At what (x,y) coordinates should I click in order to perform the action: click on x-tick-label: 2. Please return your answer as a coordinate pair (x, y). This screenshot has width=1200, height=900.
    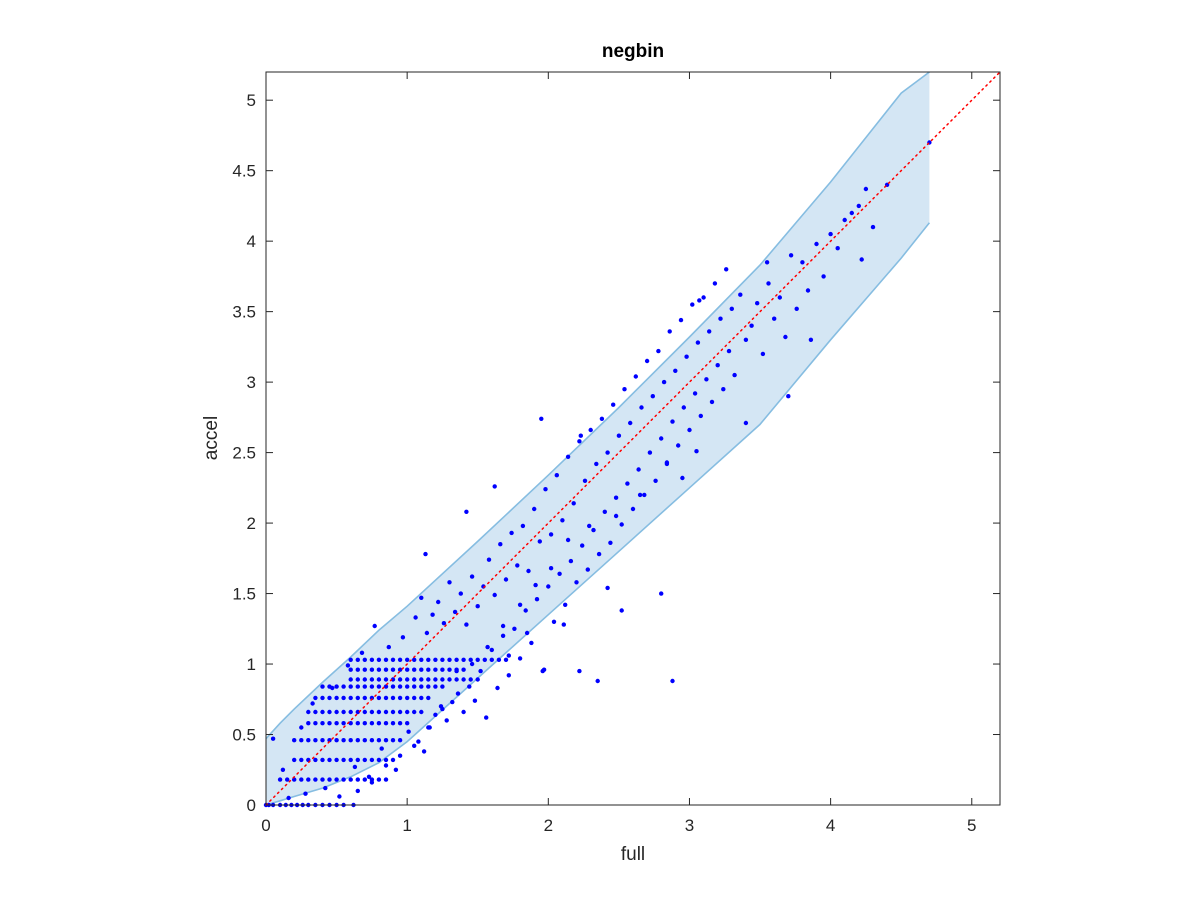
    Looking at the image, I should click on (548, 825).